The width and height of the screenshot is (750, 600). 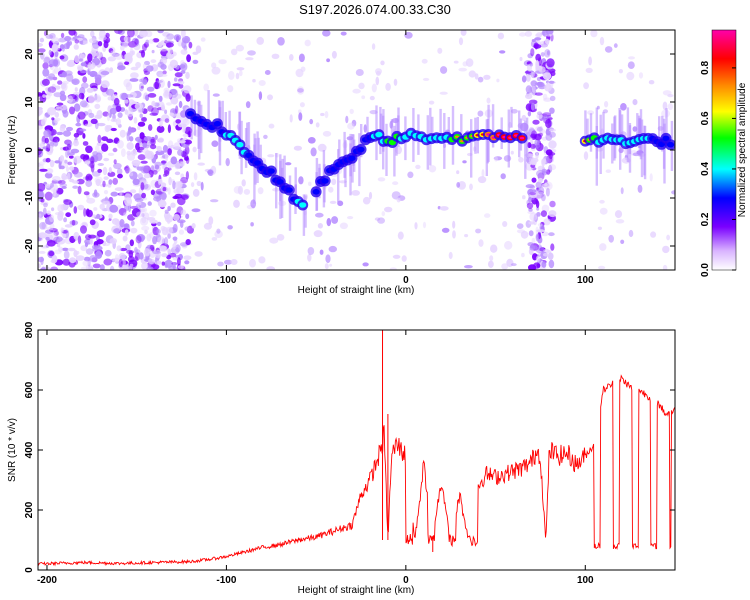 I want to click on colorbar-tick-label: 0.8, so click(x=705, y=68).